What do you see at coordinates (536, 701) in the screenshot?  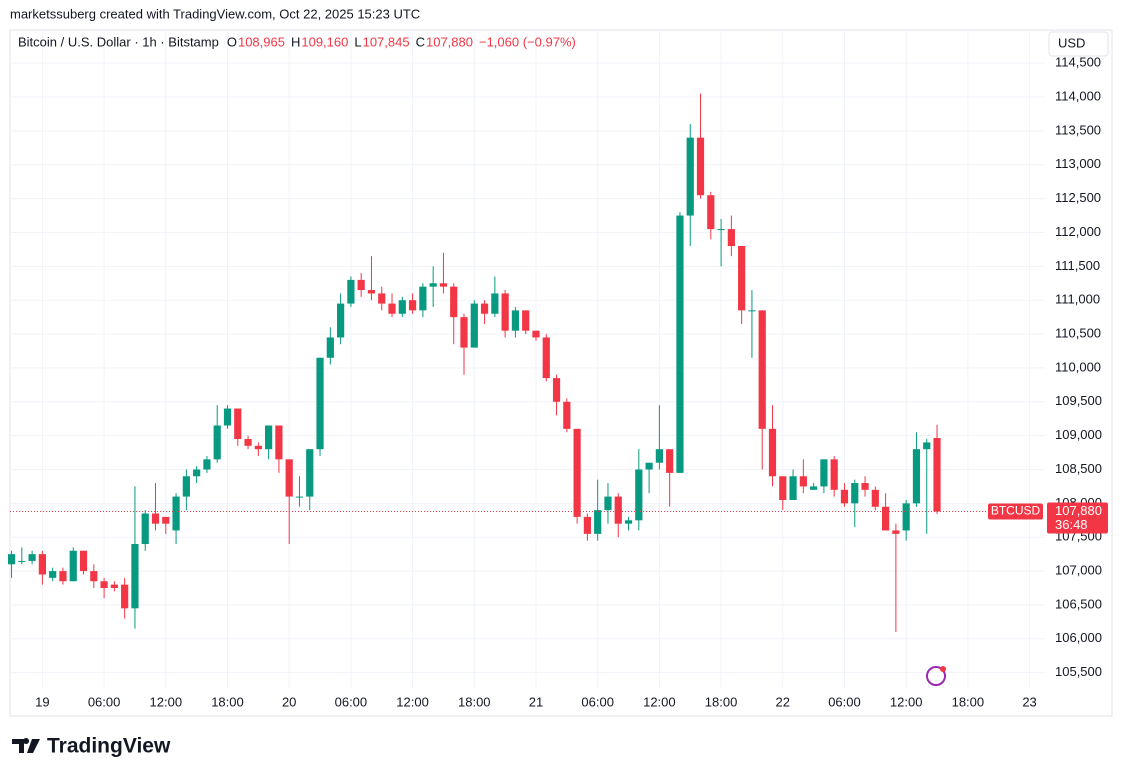 I see `x-tick-label: 21` at bounding box center [536, 701].